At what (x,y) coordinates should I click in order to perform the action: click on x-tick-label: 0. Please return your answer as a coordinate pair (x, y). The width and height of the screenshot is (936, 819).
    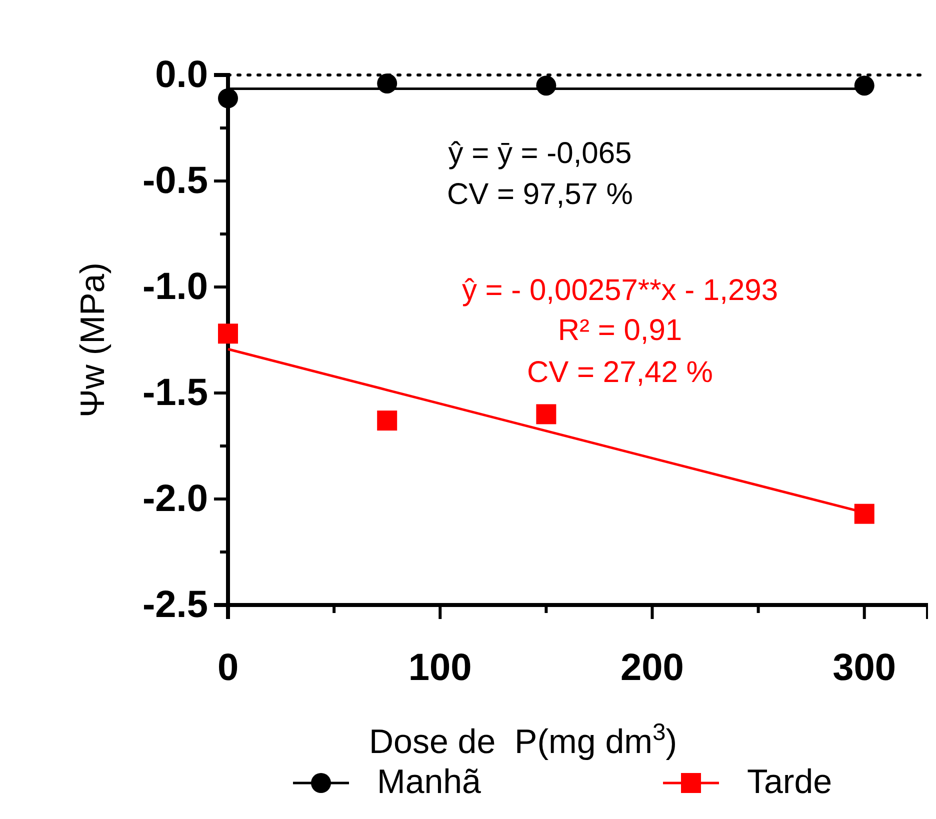
    Looking at the image, I should click on (228, 667).